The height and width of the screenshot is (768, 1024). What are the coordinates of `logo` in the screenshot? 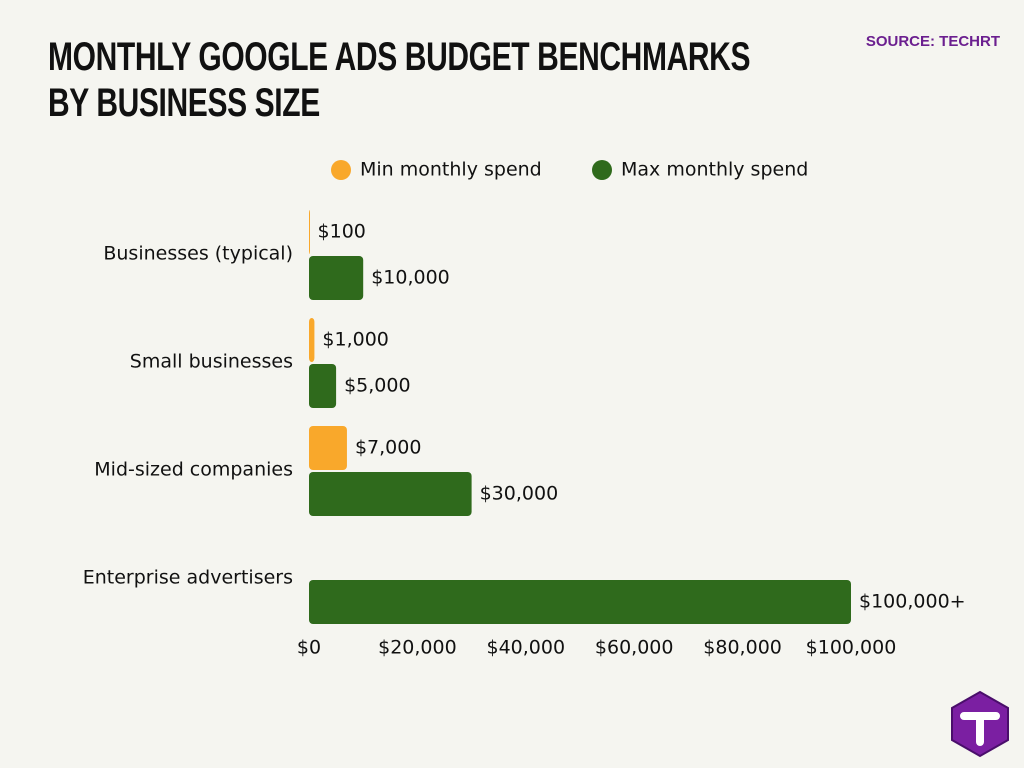 It's located at (980, 724).